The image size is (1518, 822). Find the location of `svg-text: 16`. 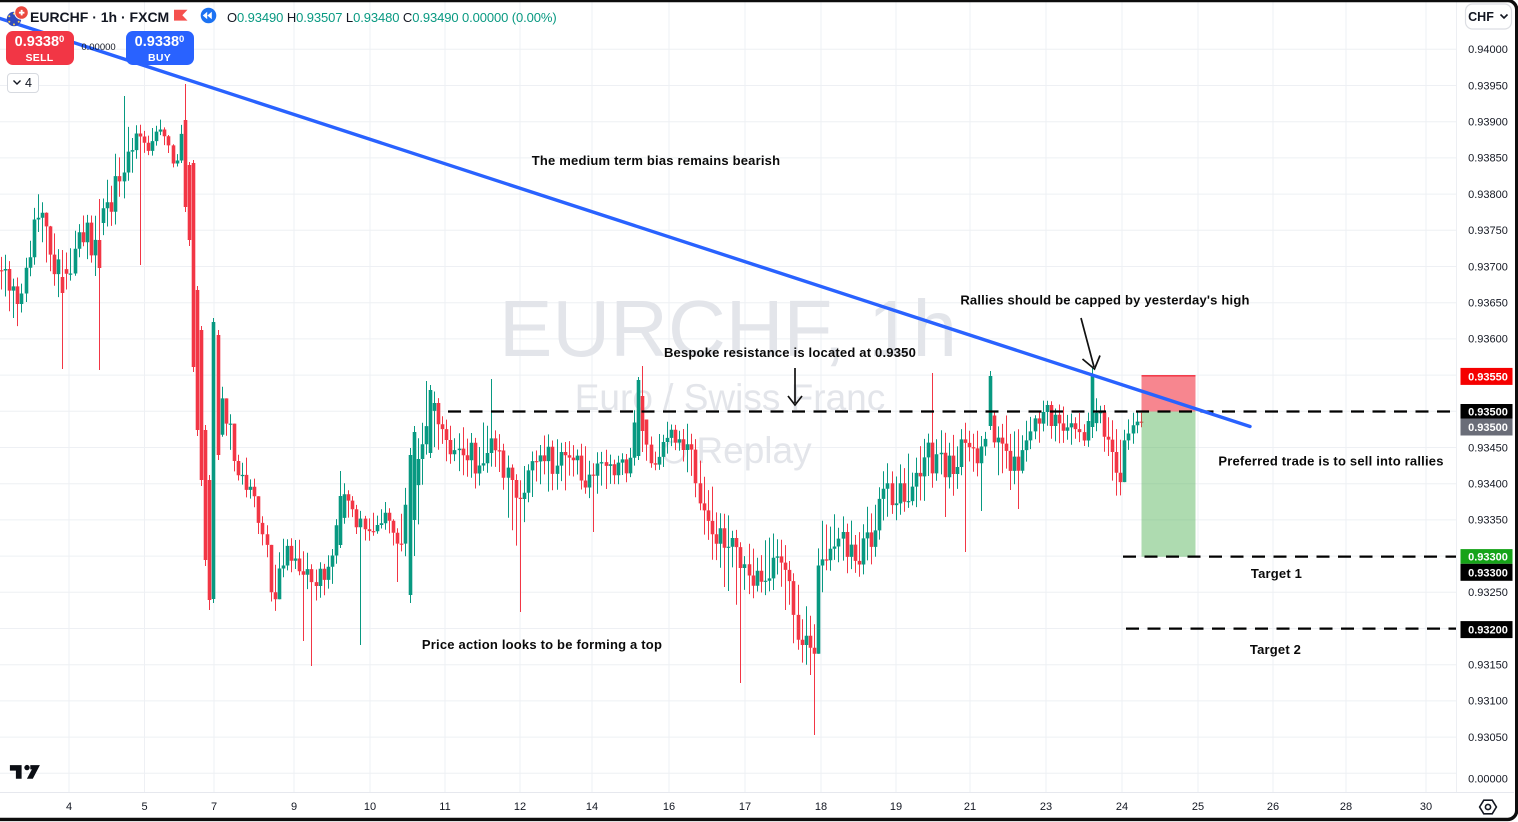

svg-text: 16 is located at coordinates (669, 807).